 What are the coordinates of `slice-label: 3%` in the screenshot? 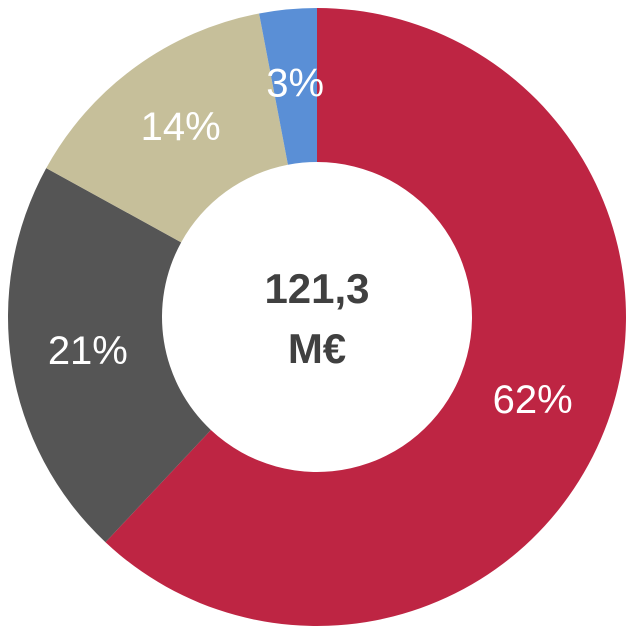 It's located at (295, 84).